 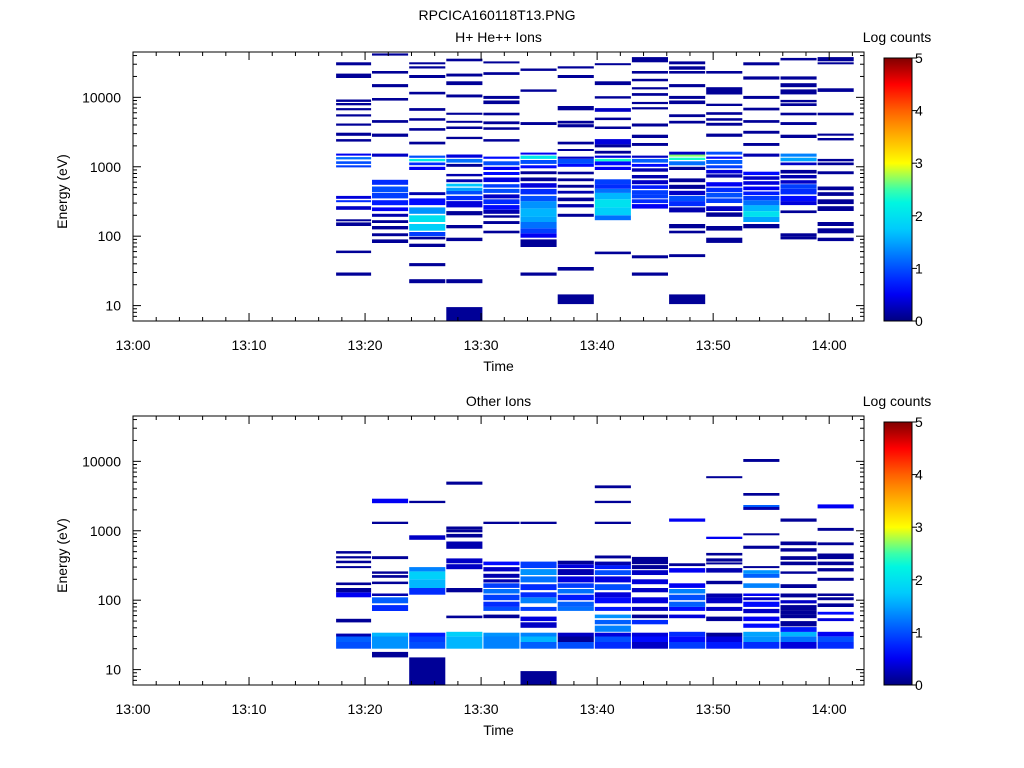 I want to click on colorbar-tick-label: 2, so click(x=919, y=216).